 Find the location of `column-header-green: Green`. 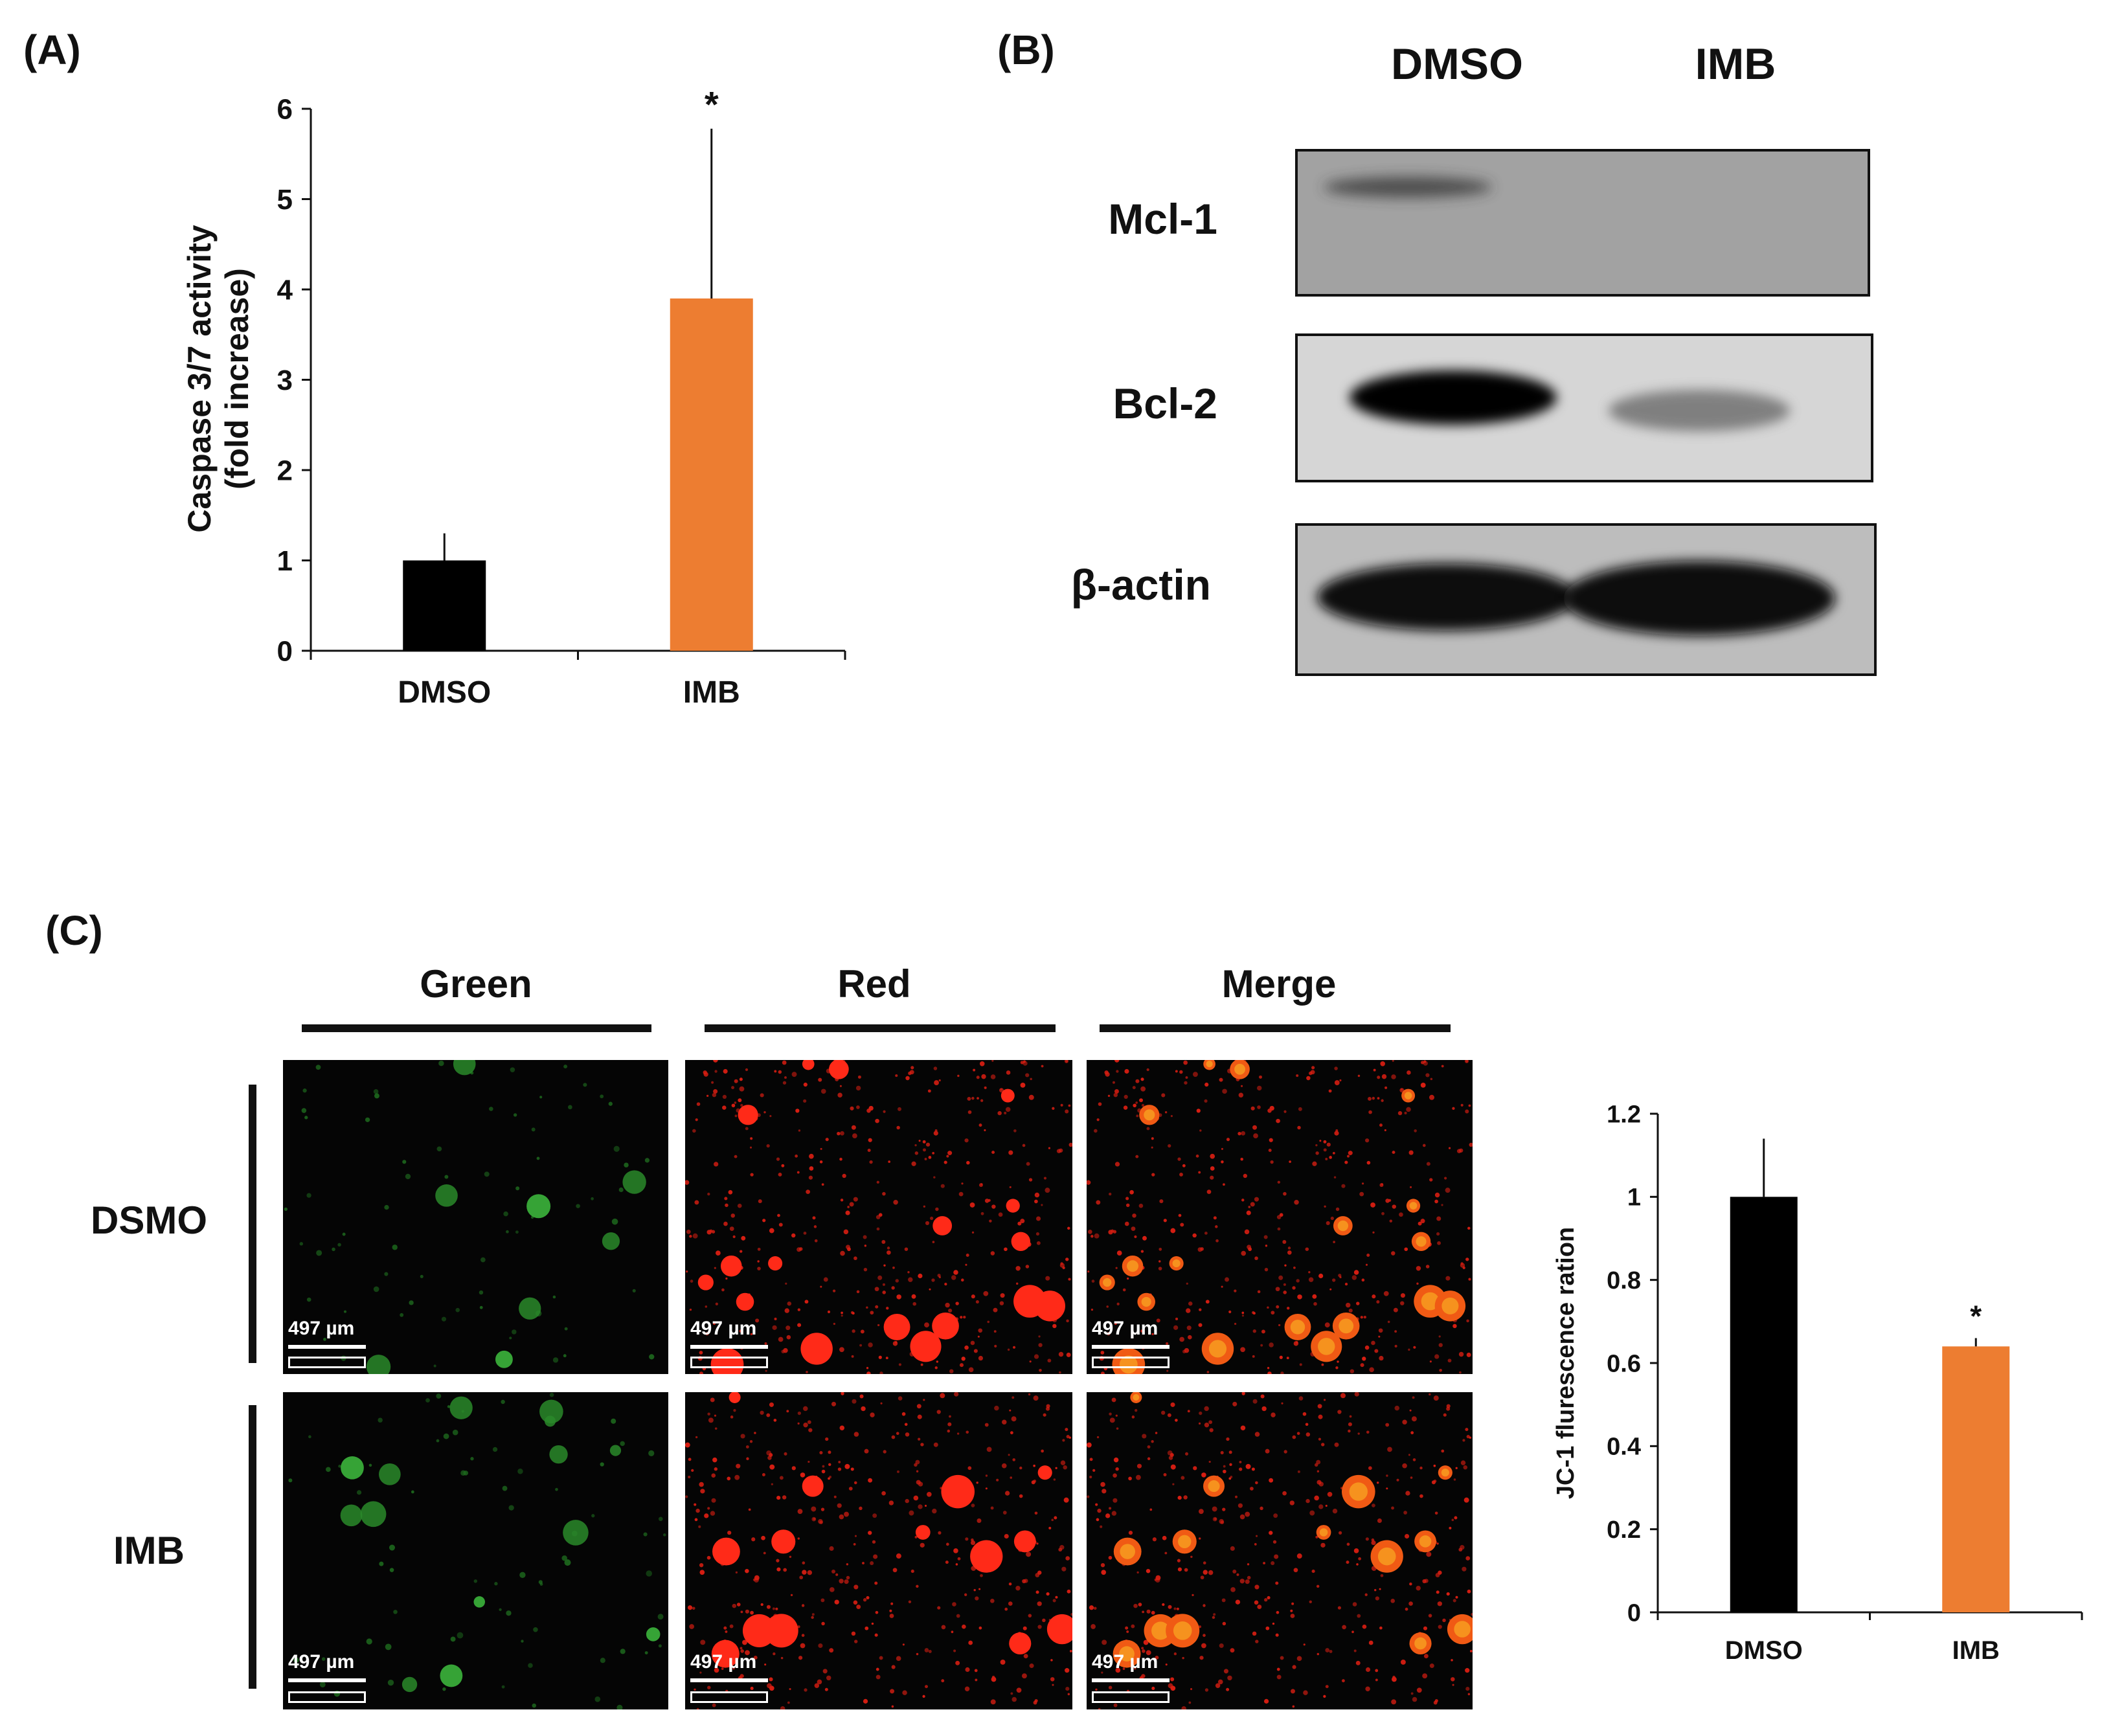

column-header-green: Green is located at coordinates (476, 984).